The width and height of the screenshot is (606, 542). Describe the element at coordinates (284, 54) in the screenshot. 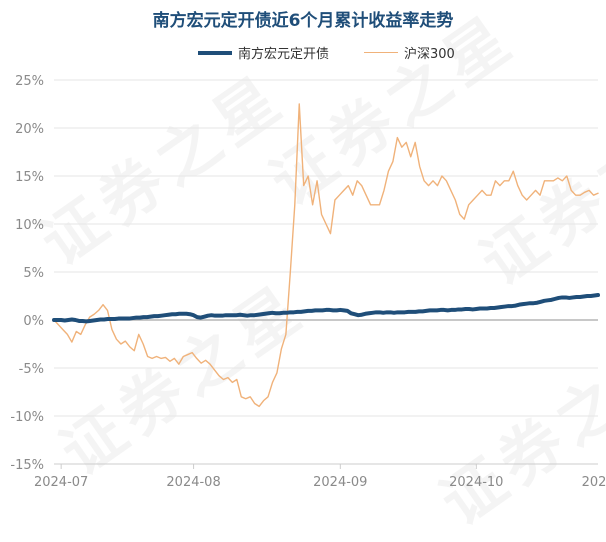

I see `legend-label-fund: 南方宏元定开债` at that location.